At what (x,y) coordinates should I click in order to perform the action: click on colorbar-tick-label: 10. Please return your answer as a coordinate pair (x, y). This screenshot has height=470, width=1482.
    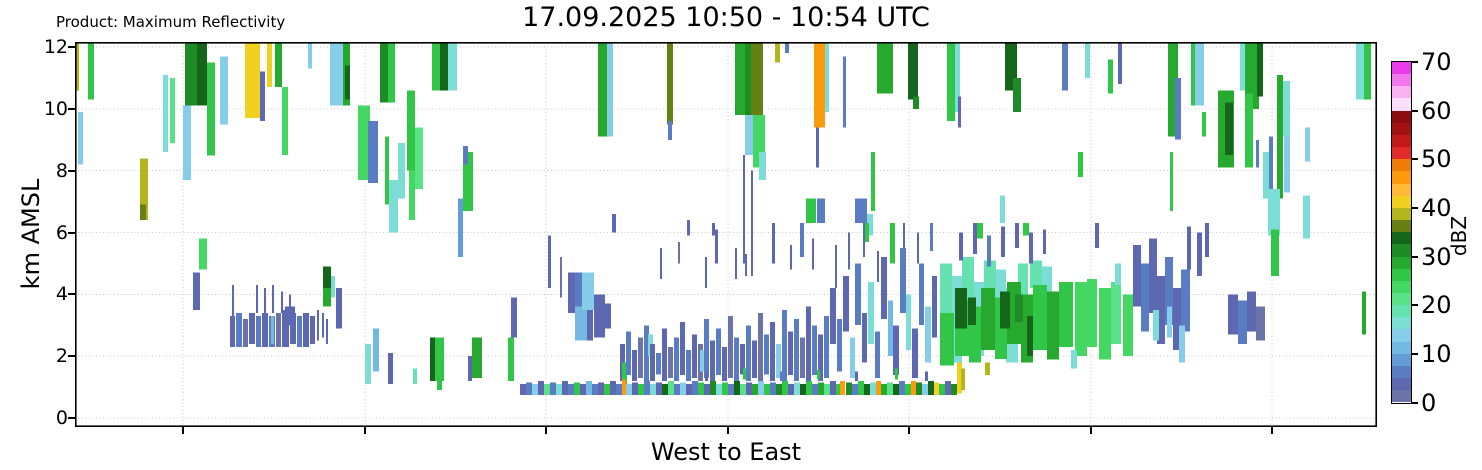
    Looking at the image, I should click on (1436, 353).